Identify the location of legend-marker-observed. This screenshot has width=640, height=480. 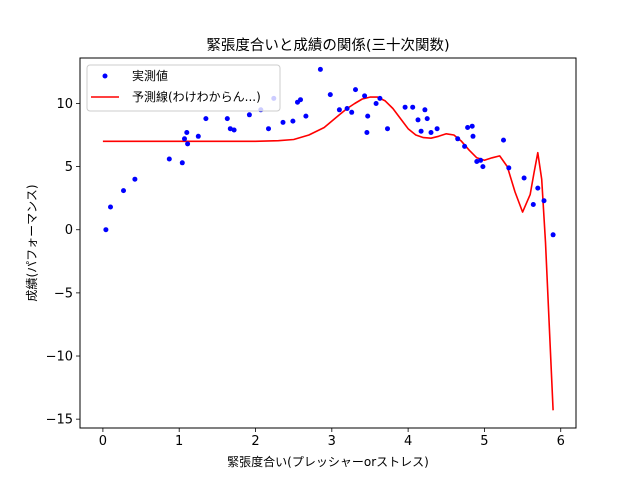
(105, 76).